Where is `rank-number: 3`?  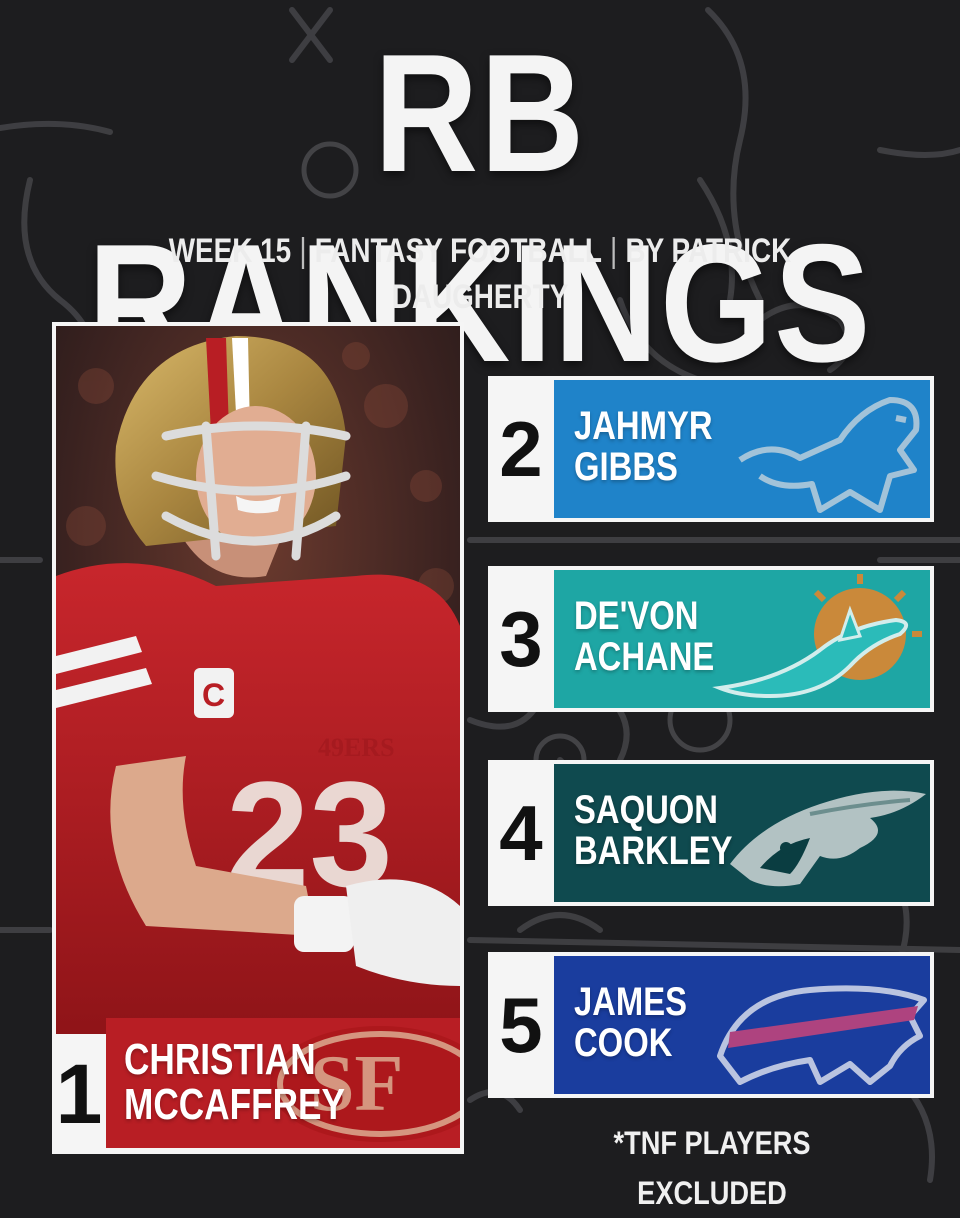
rank-number: 3 is located at coordinates (521, 639).